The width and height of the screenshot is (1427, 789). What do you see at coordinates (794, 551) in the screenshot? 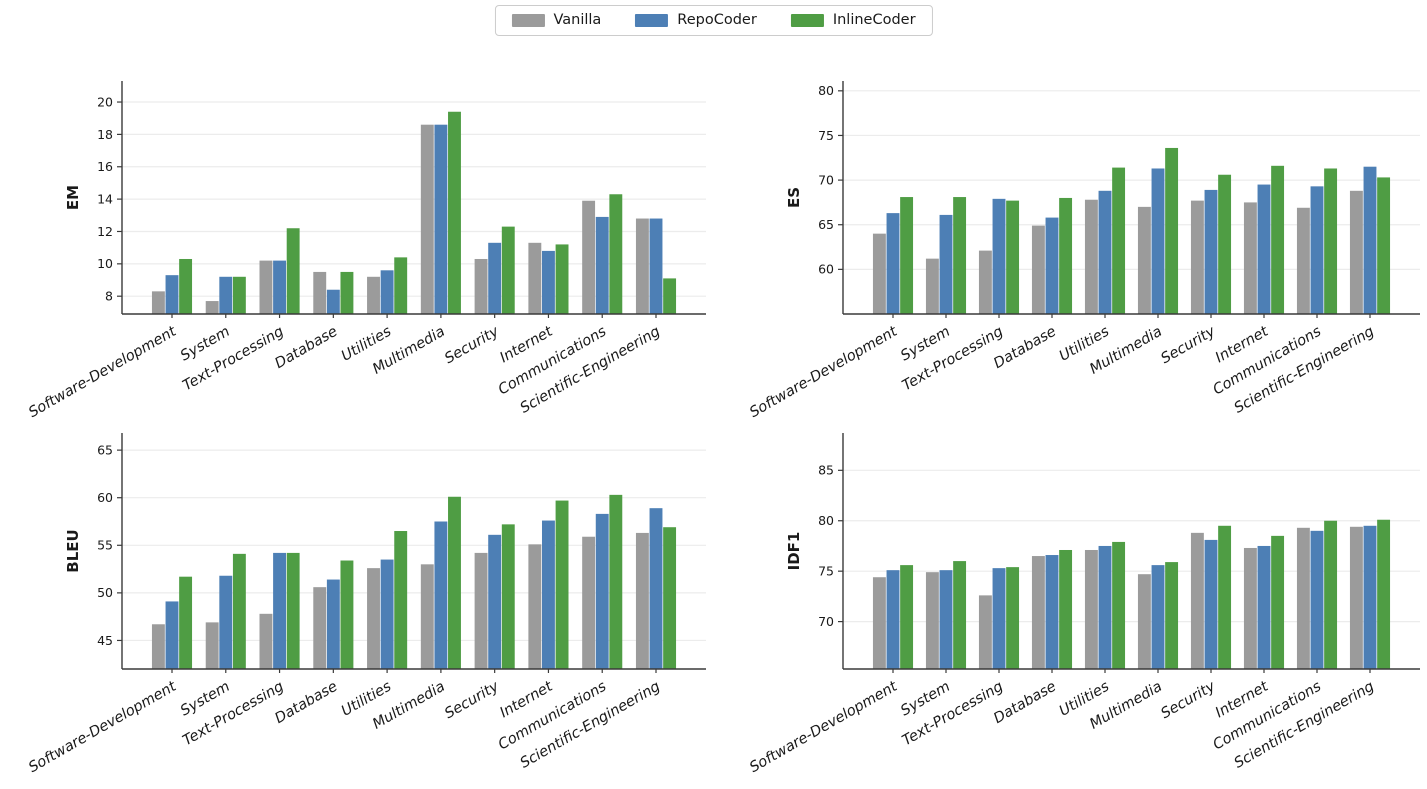
I see `y-axis-title: IDF1` at bounding box center [794, 551].